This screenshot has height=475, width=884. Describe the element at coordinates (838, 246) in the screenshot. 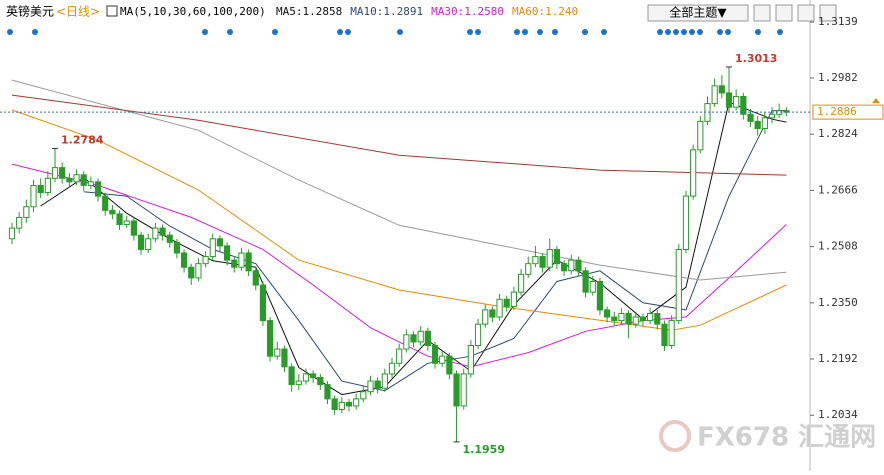

I see `y-tick-label: 1.2508` at that location.